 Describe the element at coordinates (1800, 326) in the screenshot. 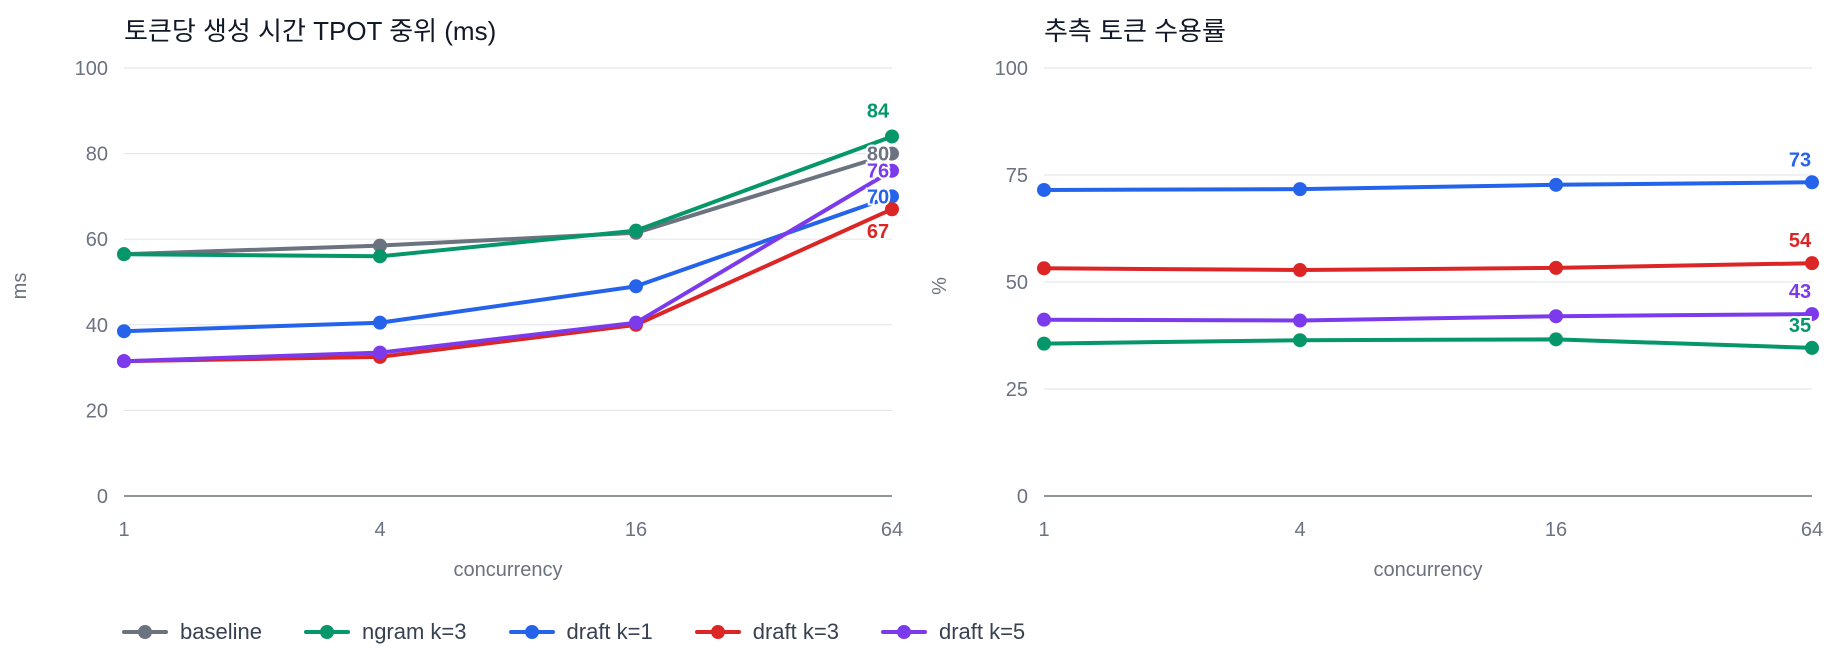

I see `data-label: 35` at that location.